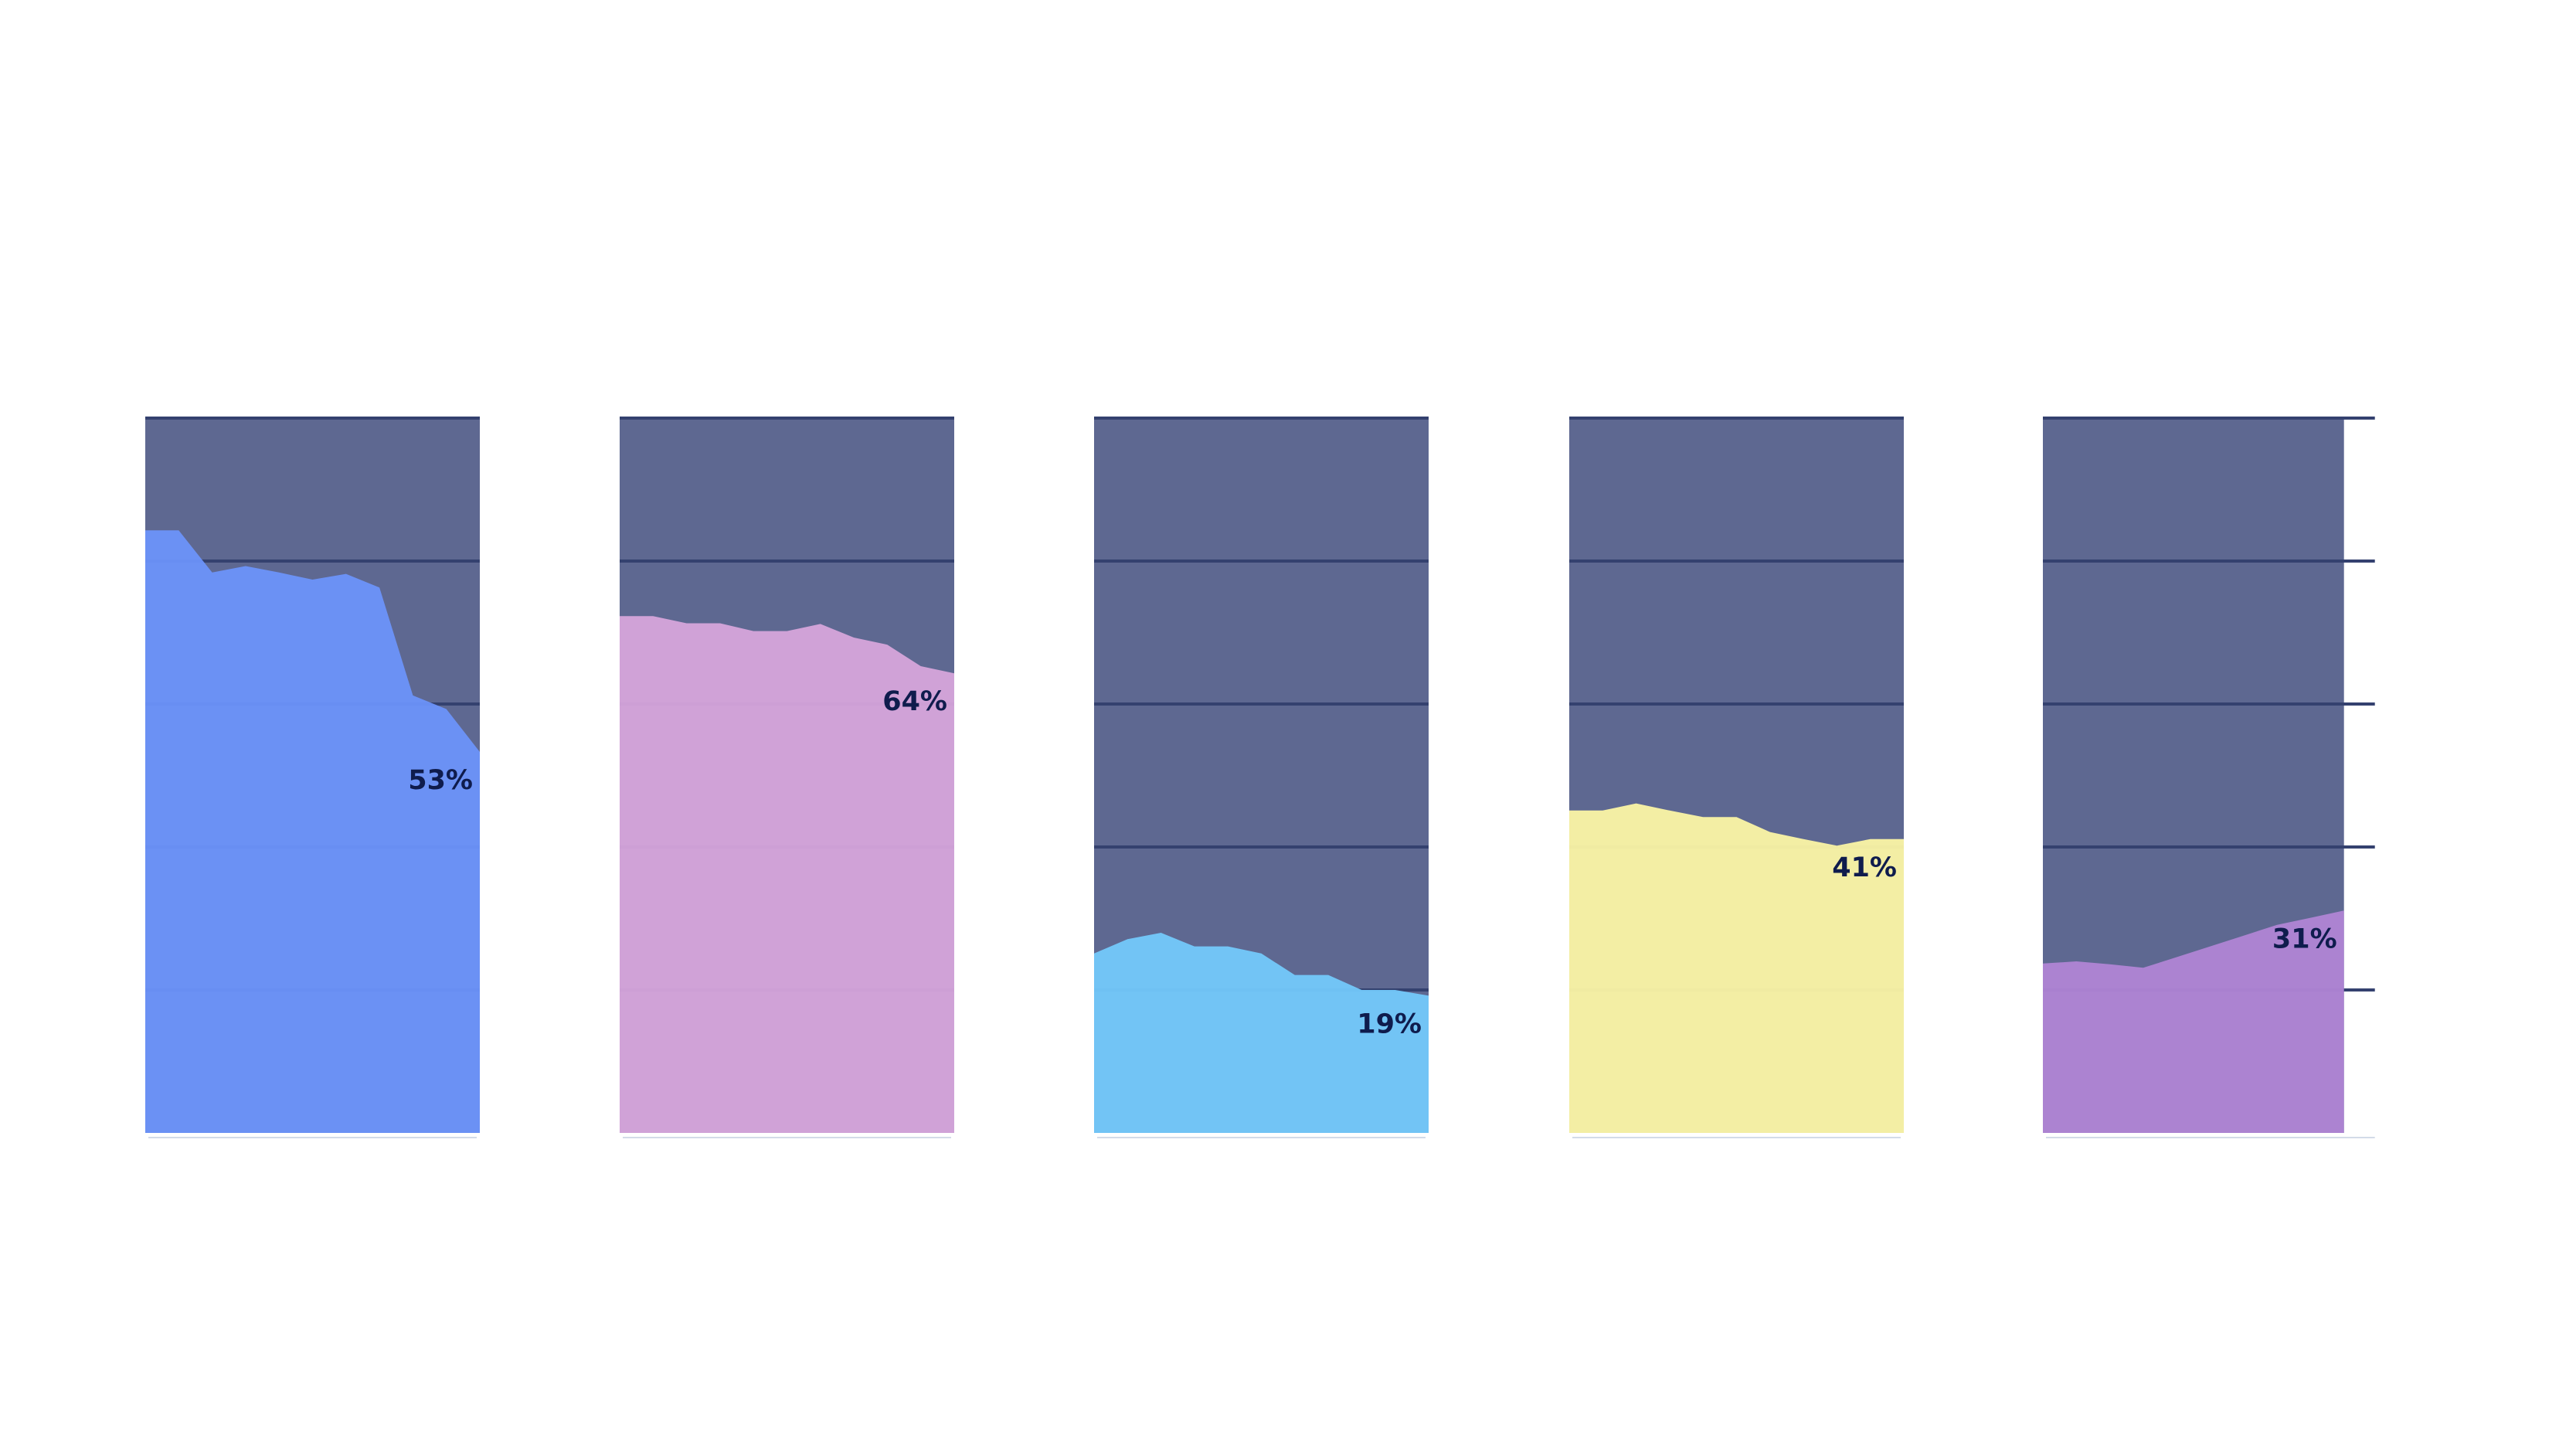 The width and height of the screenshot is (2576, 1449). What do you see at coordinates (1864, 868) in the screenshot?
I see `value-label: 41%` at bounding box center [1864, 868].